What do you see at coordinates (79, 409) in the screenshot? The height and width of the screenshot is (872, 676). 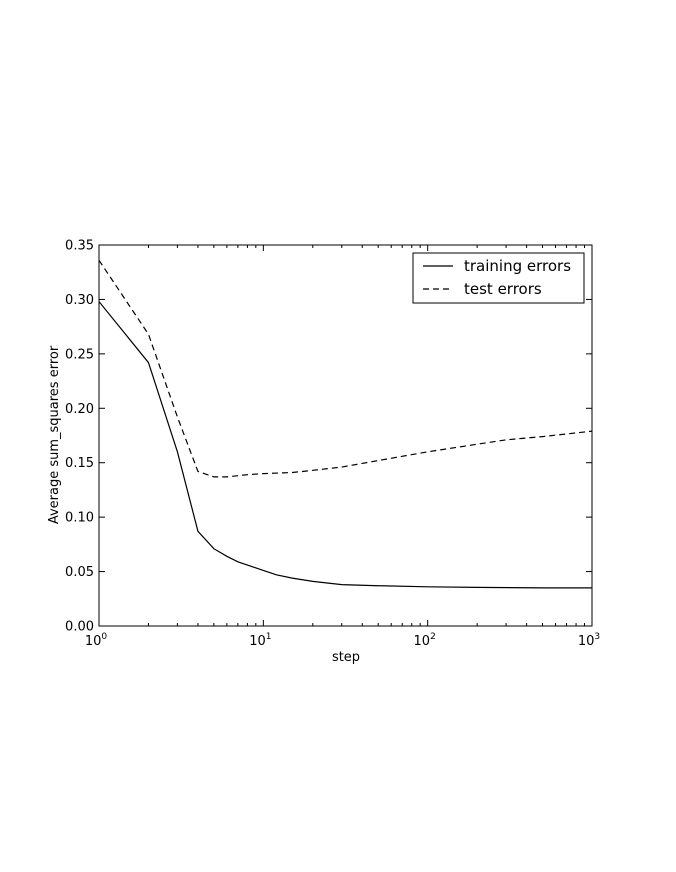 I see `y-tick-label: 0.20` at bounding box center [79, 409].